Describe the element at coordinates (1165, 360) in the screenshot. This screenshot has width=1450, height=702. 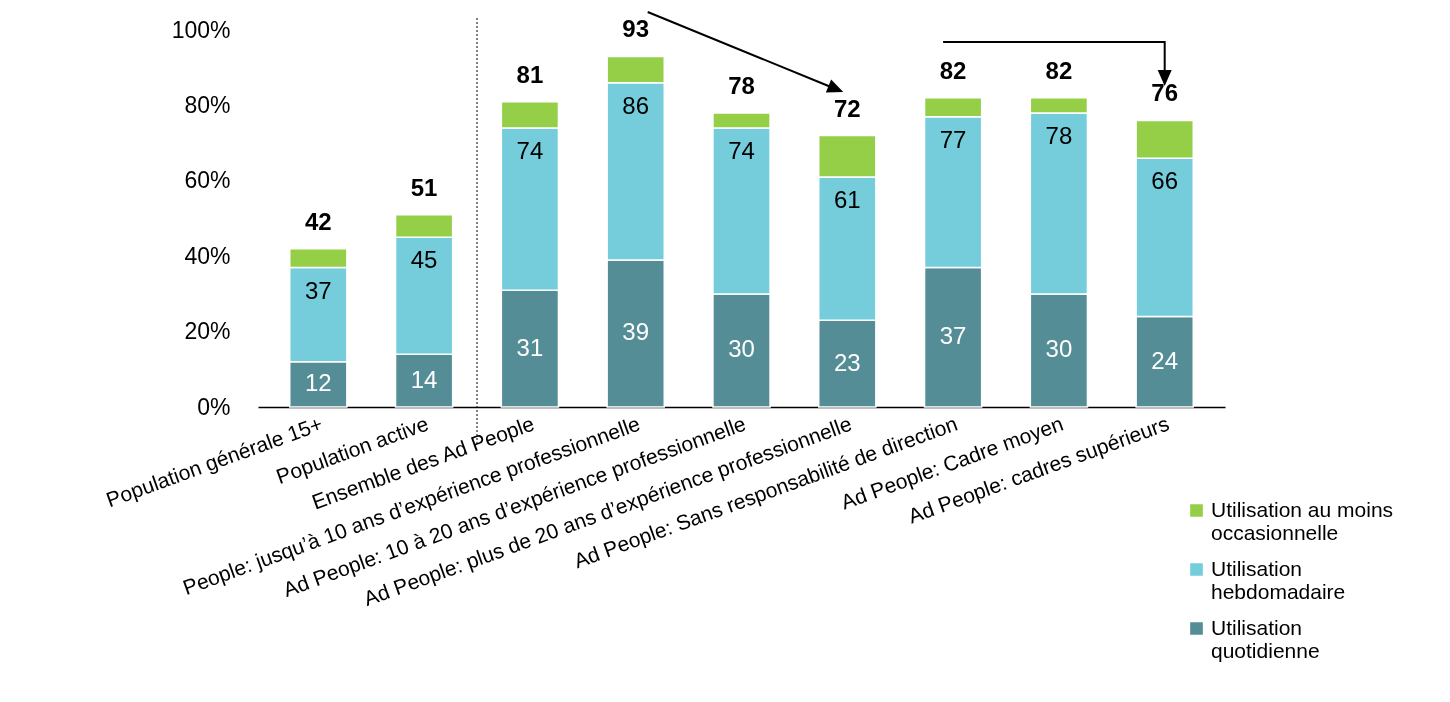
I see `data-label: 24` at that location.